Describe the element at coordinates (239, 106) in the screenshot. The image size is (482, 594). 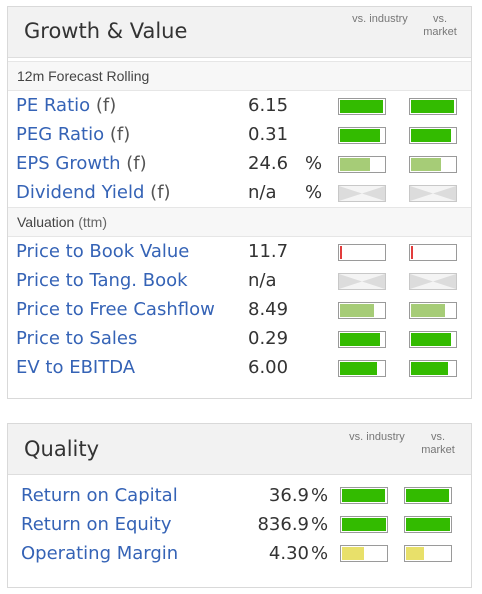
I see `metric-row: PE Ratio (f) 6.15` at that location.